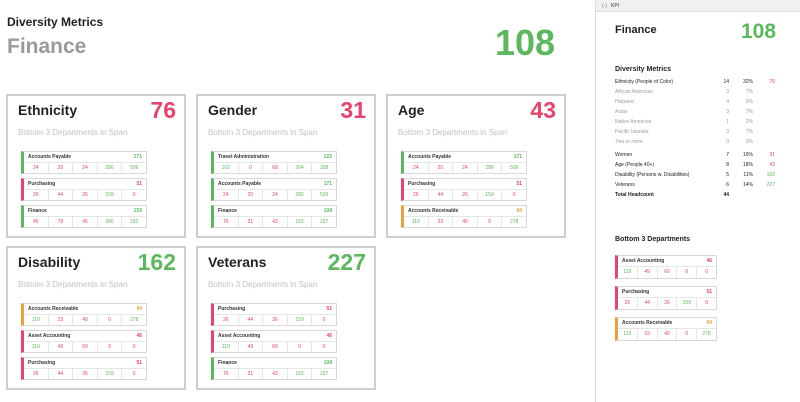 The image size is (800, 402). I want to click on metric-percent: 7%, so click(749, 132).